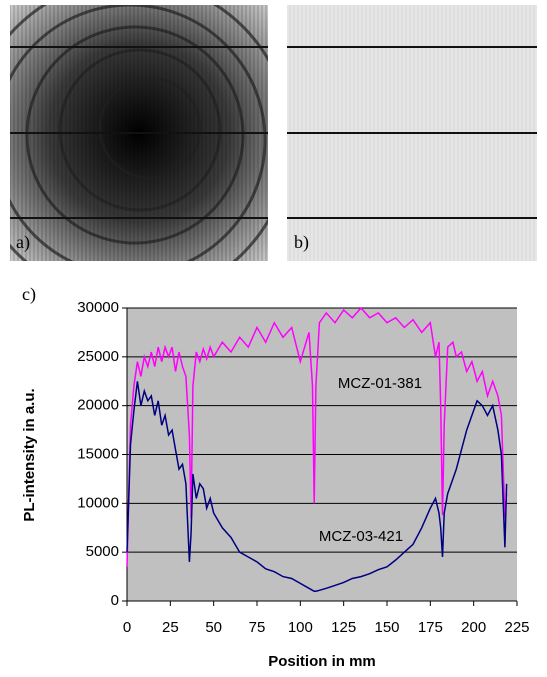 This screenshot has height=677, width=547. Describe the element at coordinates (322, 661) in the screenshot. I see `x-axis-label: Position in mm` at that location.